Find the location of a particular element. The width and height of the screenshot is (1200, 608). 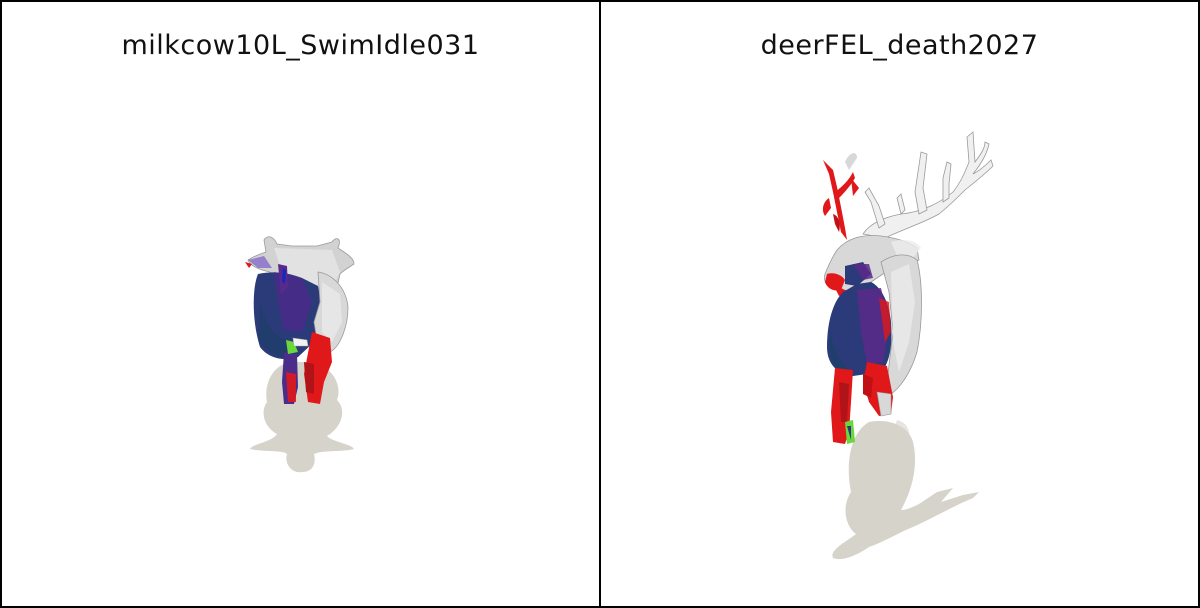

deer-render is located at coordinates (908, 345).